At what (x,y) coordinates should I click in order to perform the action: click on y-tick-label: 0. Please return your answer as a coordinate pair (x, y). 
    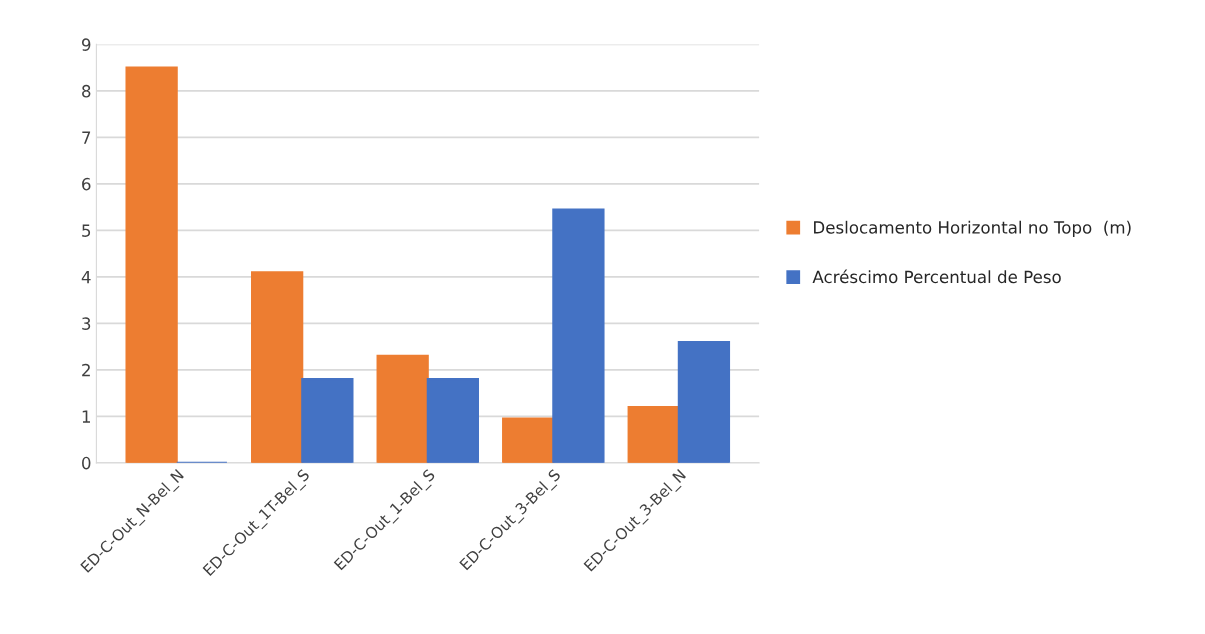
    Looking at the image, I should click on (86, 463).